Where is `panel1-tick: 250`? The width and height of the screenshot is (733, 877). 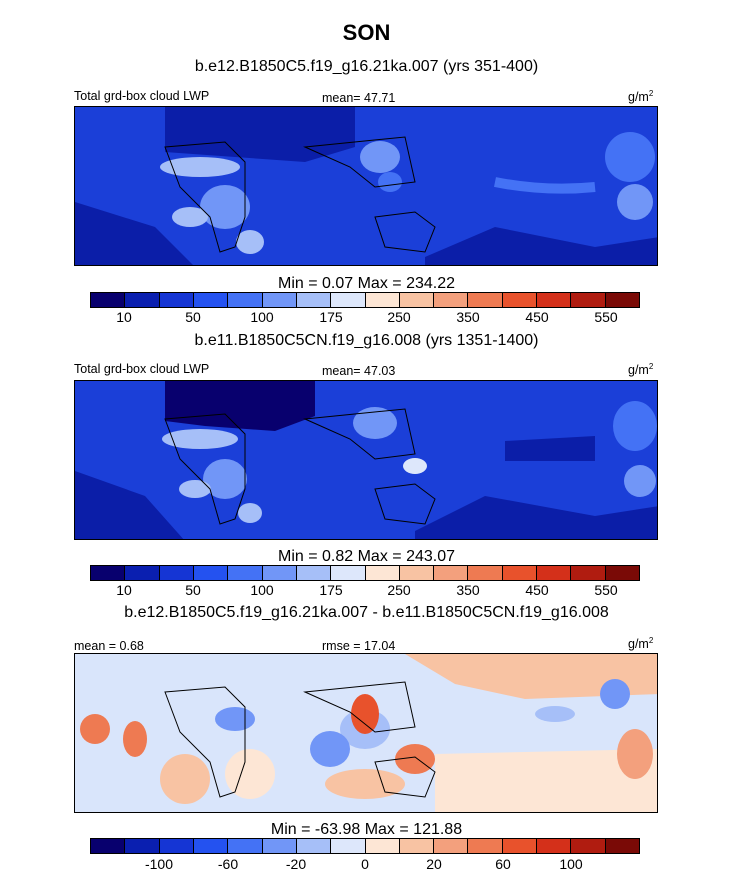 panel1-tick: 250 is located at coordinates (399, 317).